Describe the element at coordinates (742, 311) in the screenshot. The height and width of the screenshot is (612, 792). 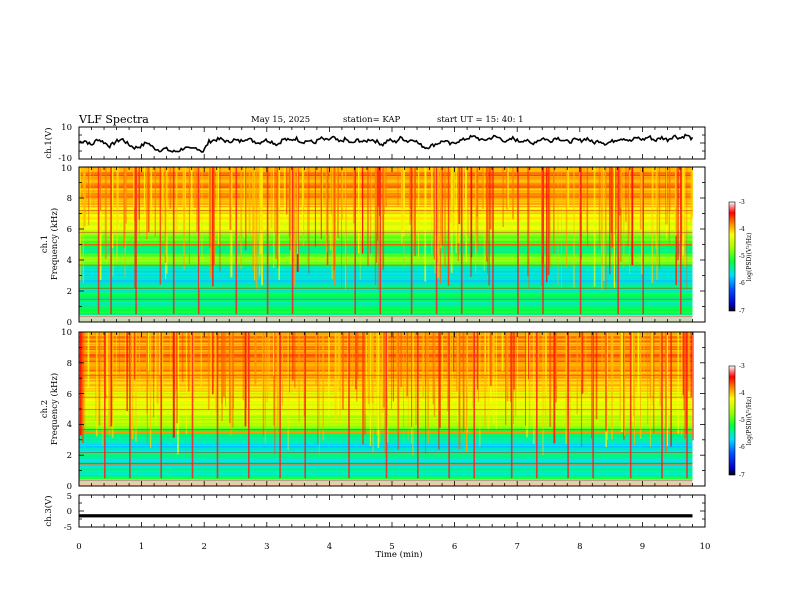
I see `ch1-cbar-tick-m7: -7` at that location.